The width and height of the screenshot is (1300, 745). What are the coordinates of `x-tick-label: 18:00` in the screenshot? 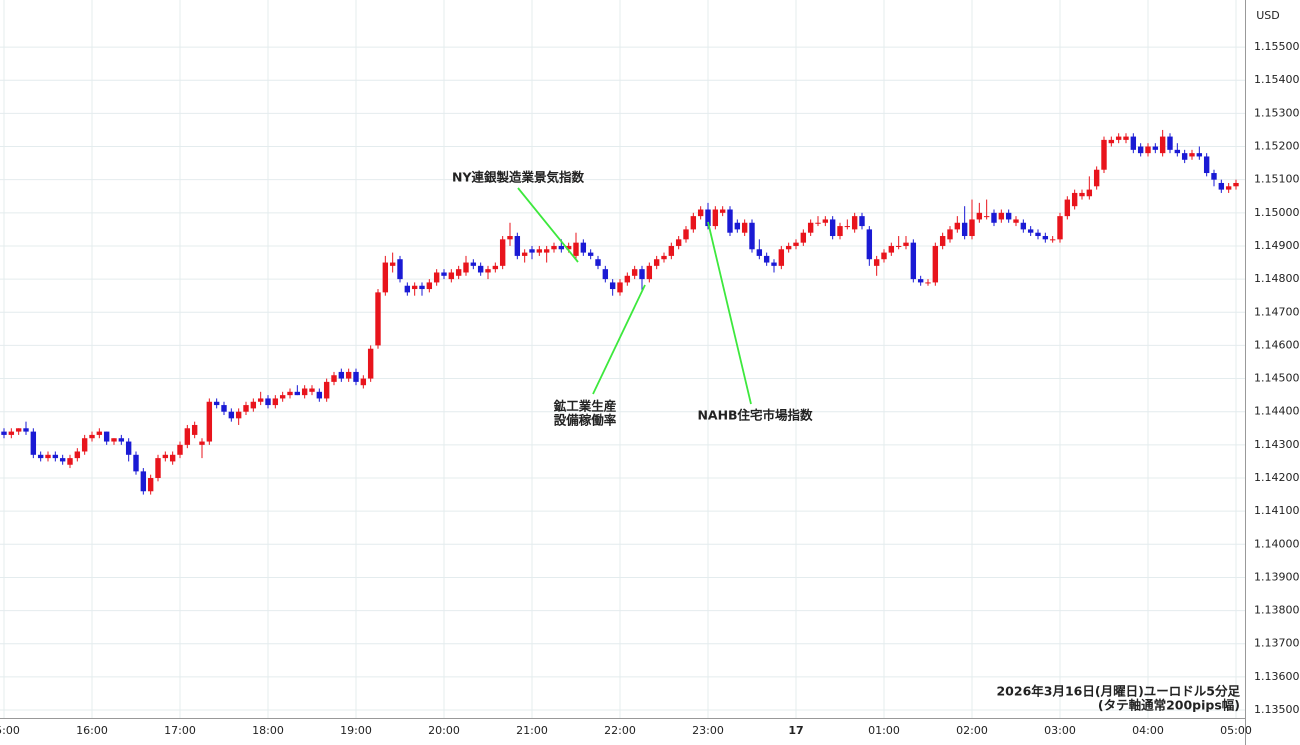 It's located at (268, 730).